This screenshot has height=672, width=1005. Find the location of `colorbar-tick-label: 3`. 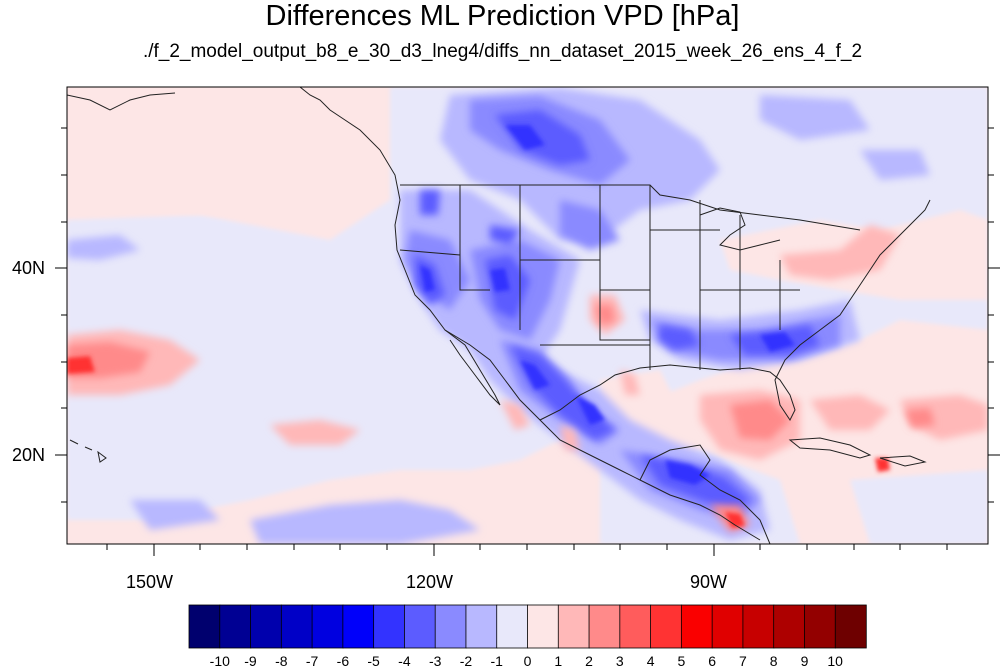

colorbar-tick-label: 3 is located at coordinates (619, 661).